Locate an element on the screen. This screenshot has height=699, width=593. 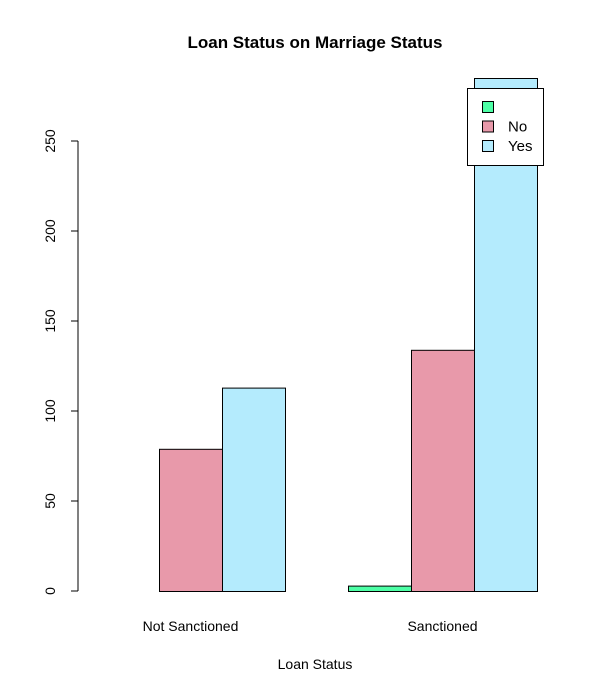
x-tick-labels: Not Sanctioned Sanctioned is located at coordinates (310, 626).